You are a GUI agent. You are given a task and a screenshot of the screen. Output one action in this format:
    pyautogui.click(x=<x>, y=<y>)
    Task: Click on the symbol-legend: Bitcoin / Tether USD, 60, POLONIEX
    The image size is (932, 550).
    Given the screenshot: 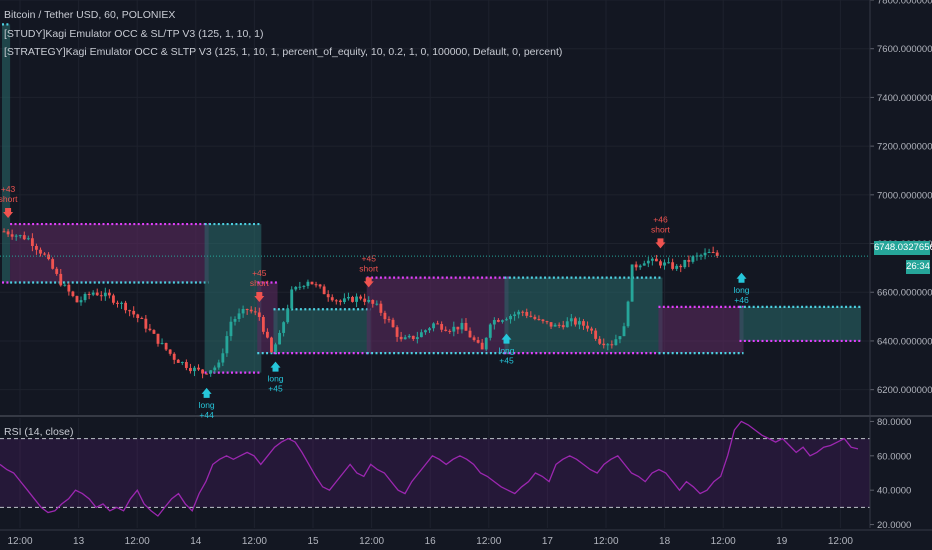 What is the action you would take?
    pyautogui.click(x=90, y=15)
    